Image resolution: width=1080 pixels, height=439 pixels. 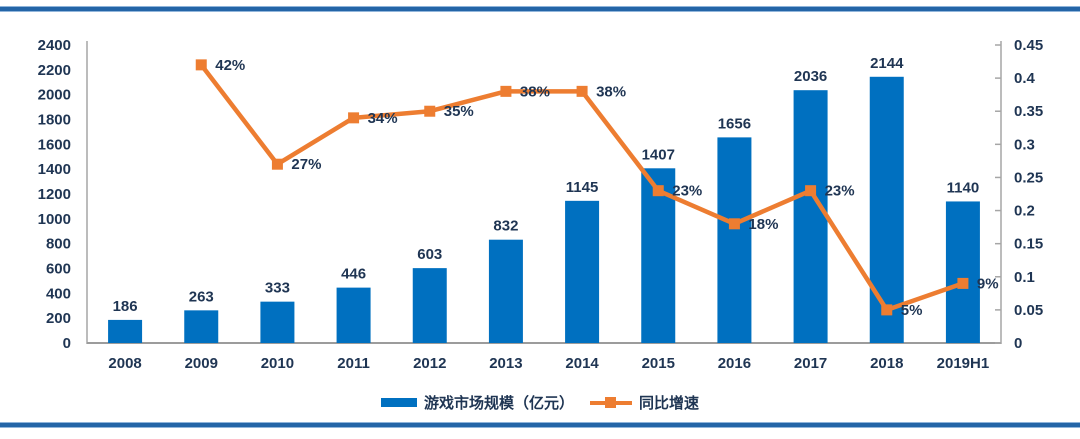 I want to click on x-axis-label: 2018, so click(x=886, y=363).